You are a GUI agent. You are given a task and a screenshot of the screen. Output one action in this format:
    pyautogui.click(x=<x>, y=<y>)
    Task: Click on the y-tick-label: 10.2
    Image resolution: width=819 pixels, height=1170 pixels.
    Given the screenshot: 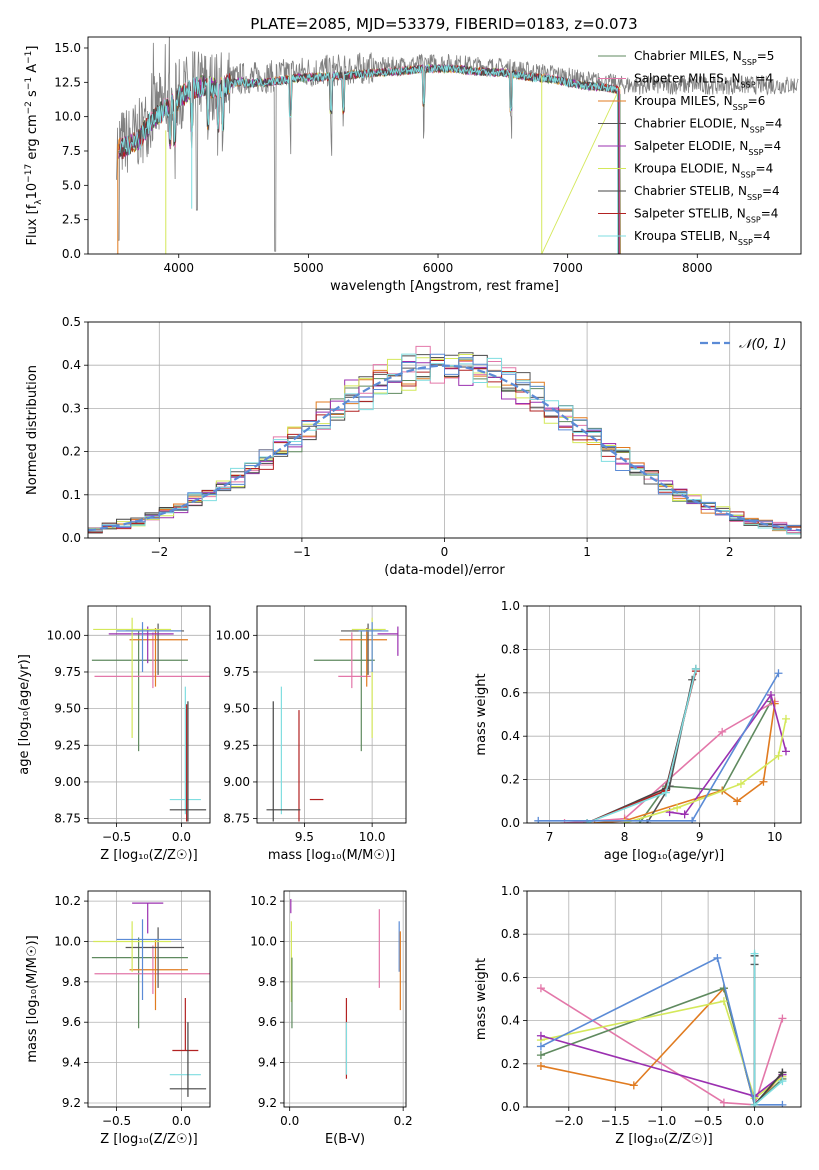 What is the action you would take?
    pyautogui.click(x=67, y=901)
    